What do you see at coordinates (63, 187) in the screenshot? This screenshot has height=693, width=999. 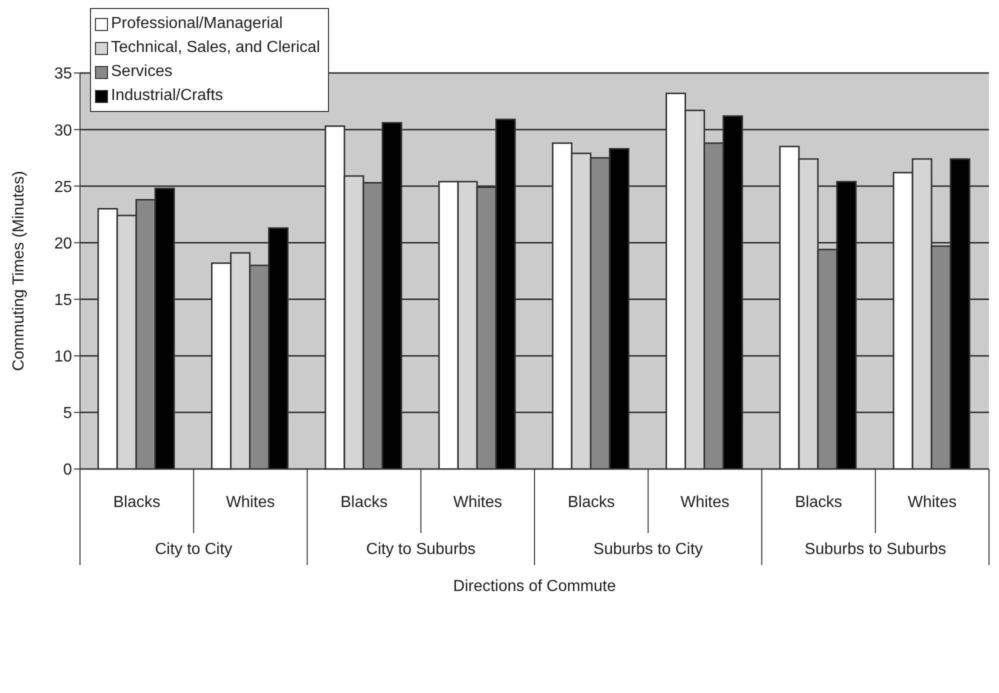 I see `y-tick-label: 25` at bounding box center [63, 187].